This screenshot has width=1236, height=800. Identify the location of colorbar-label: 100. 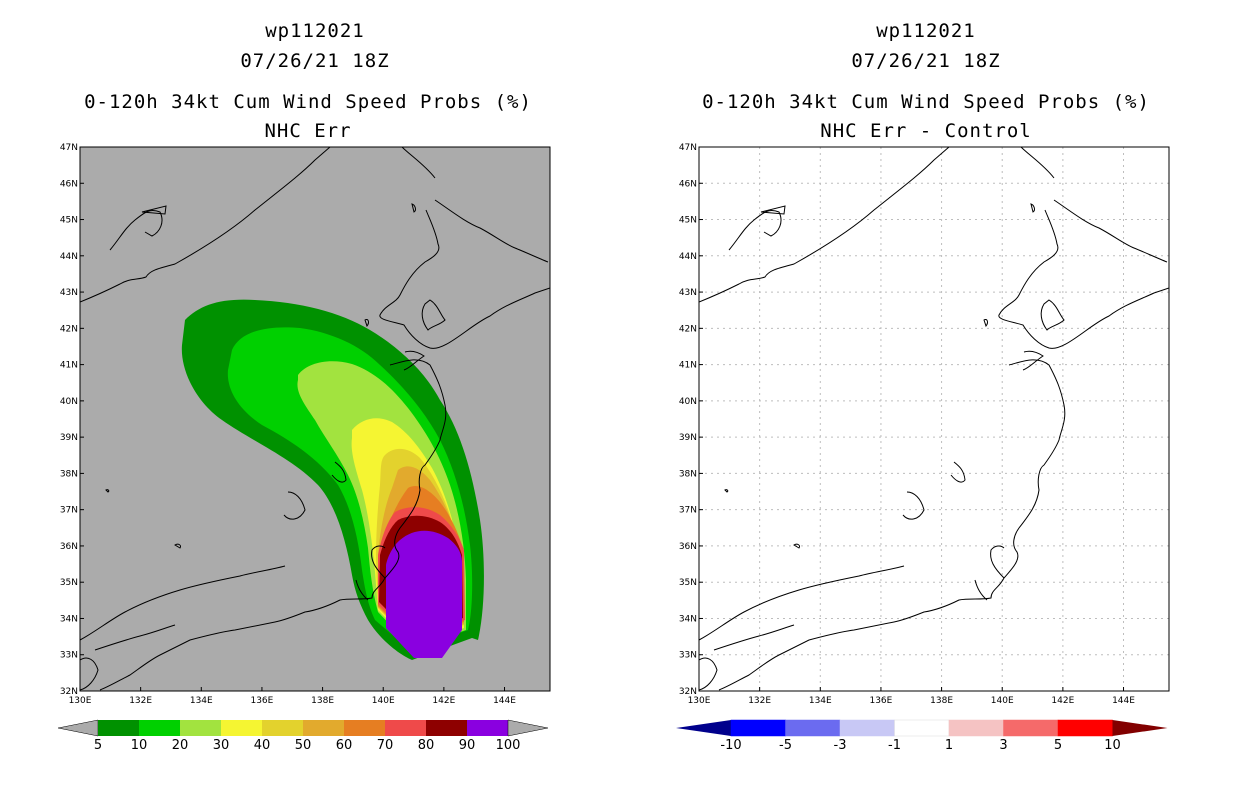
(508, 745).